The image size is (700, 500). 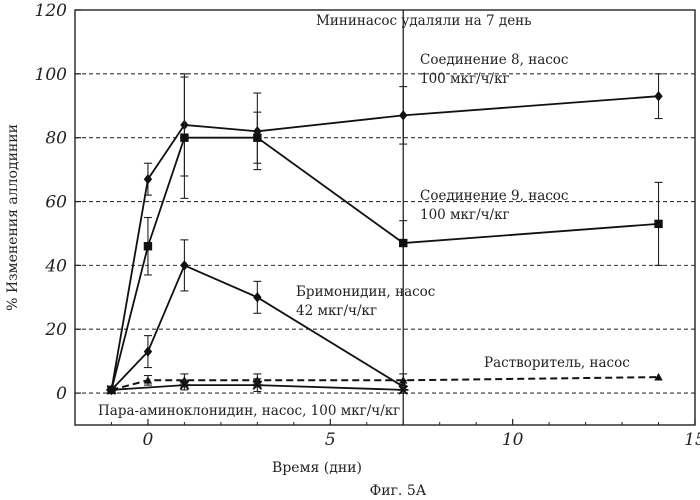 What do you see at coordinates (317, 468) in the screenshot?
I see `x-axis-label: Время (дни)` at bounding box center [317, 468].